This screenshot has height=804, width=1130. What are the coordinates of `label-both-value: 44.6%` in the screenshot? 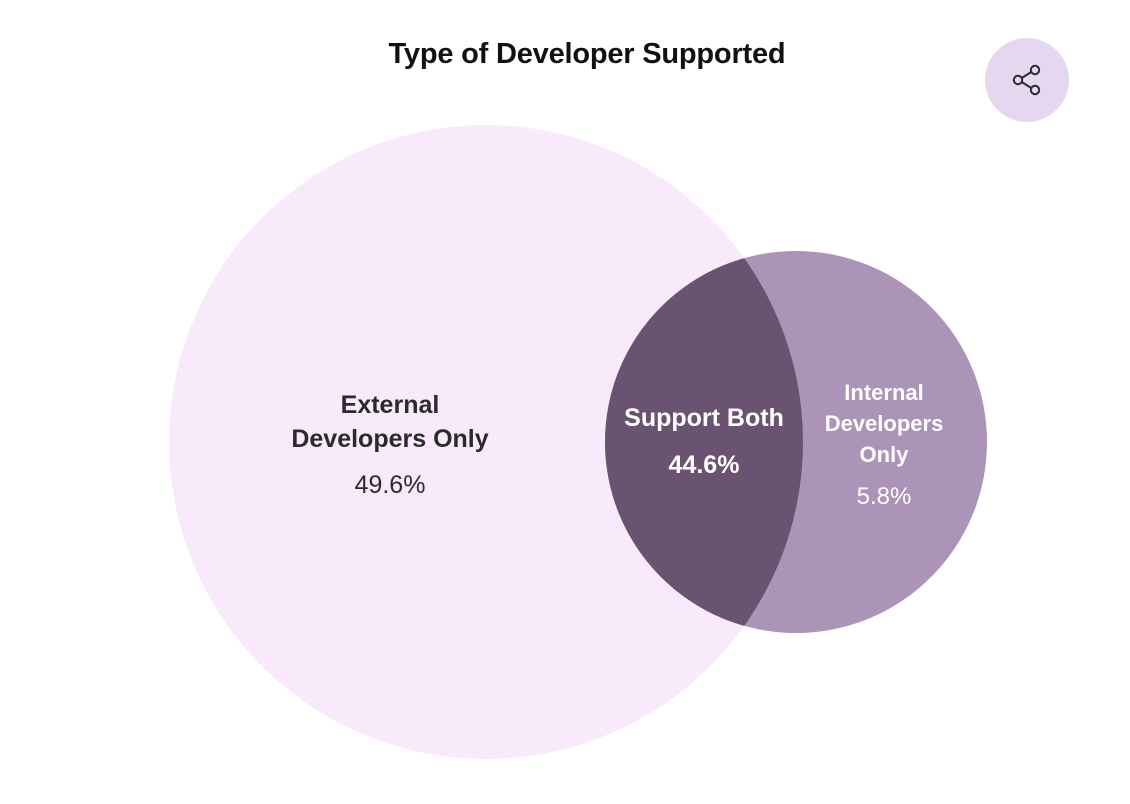 It's located at (704, 464).